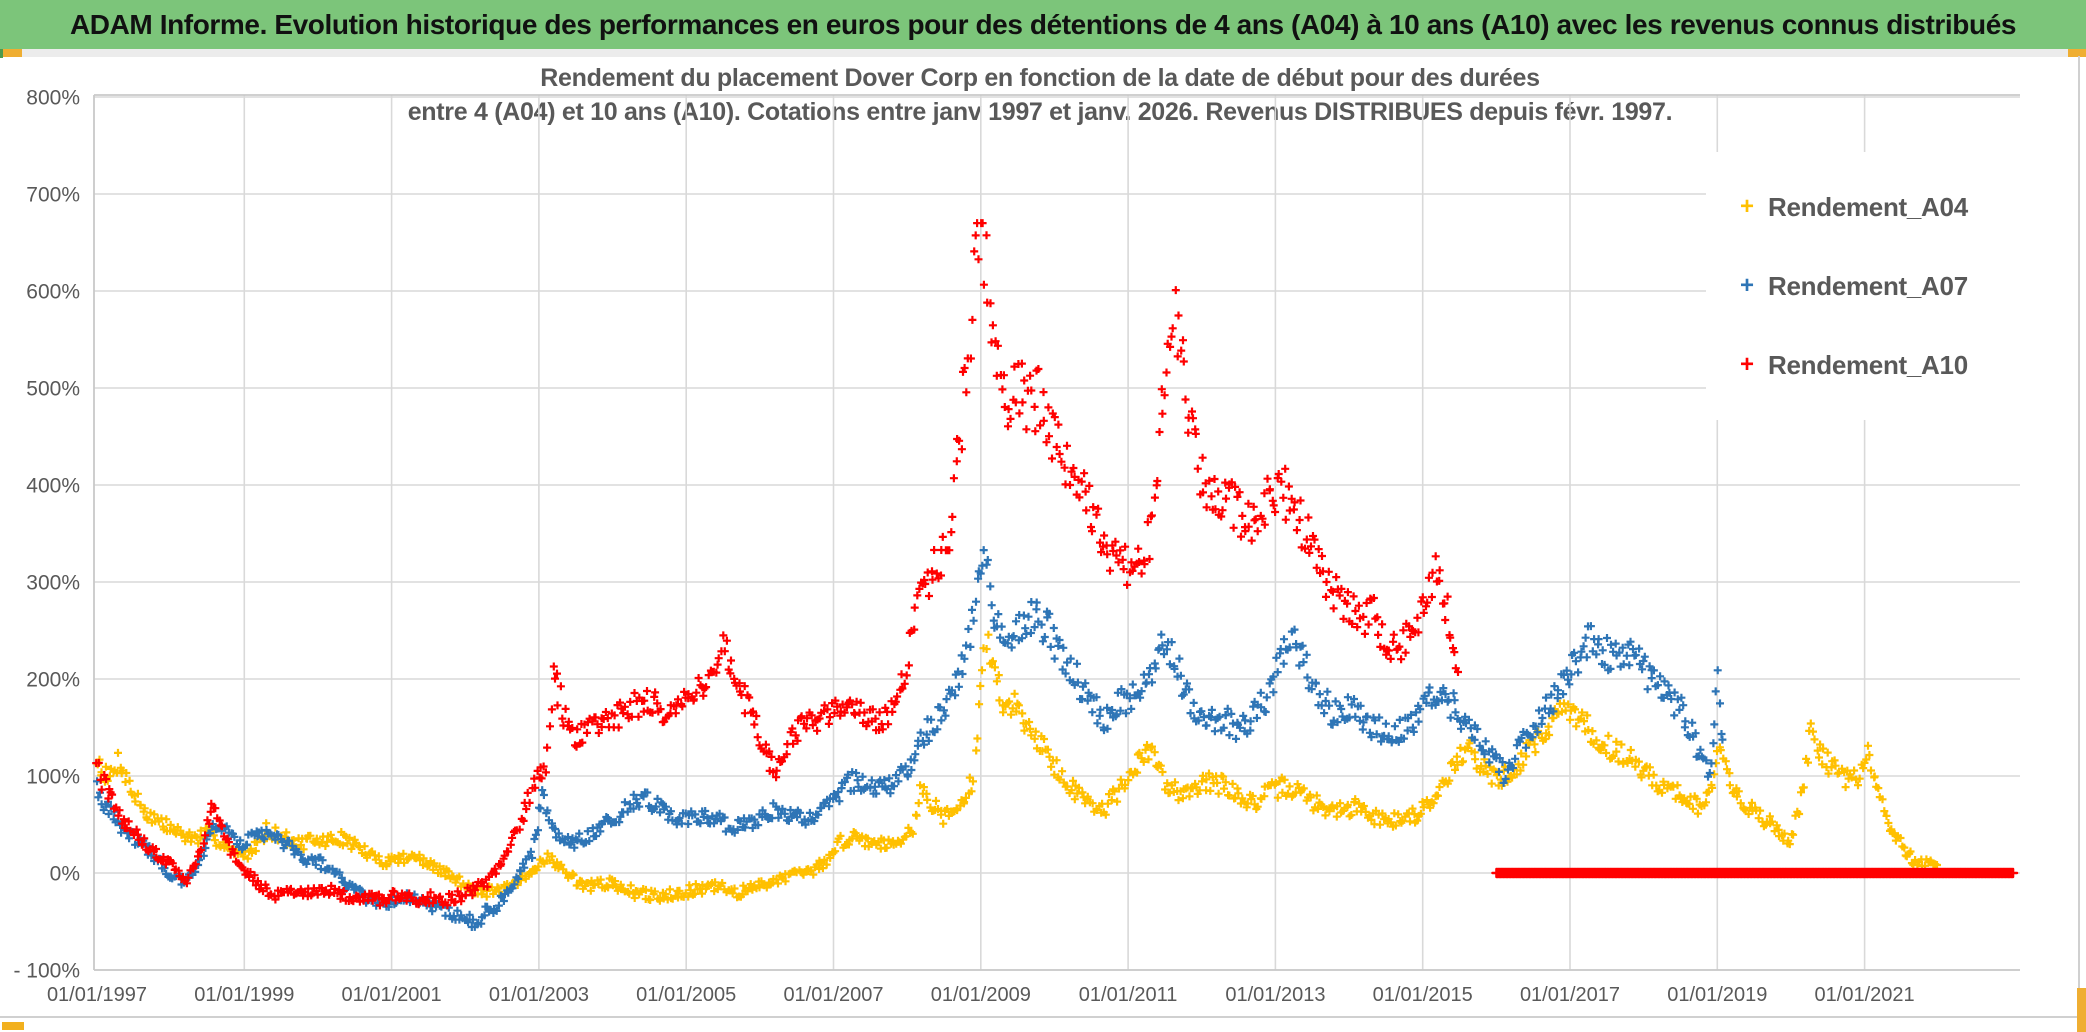  I want to click on legend-entry-a10: + Rendement_A10, so click(1909, 365).